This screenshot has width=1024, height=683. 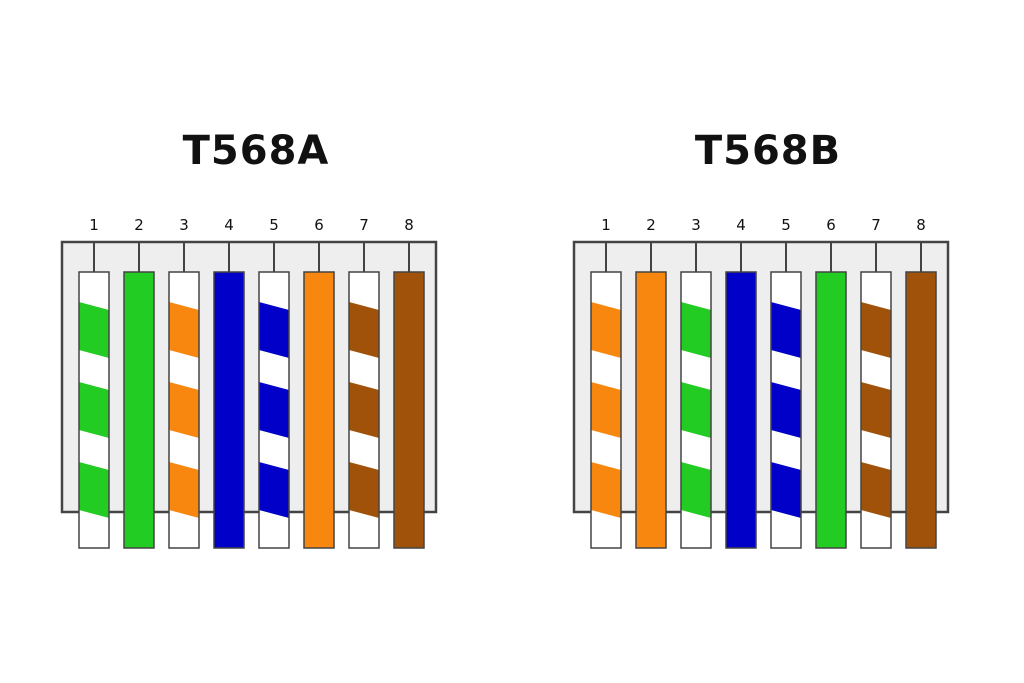 I want to click on t568a-housing, so click(x=249, y=377).